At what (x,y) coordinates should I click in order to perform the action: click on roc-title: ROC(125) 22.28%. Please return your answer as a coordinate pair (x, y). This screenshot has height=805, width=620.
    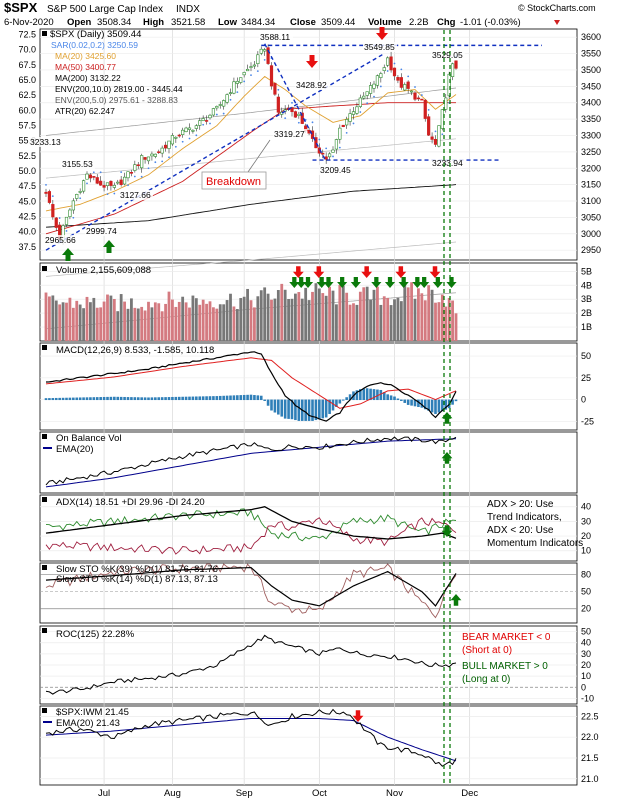
    Looking at the image, I should click on (95, 634).